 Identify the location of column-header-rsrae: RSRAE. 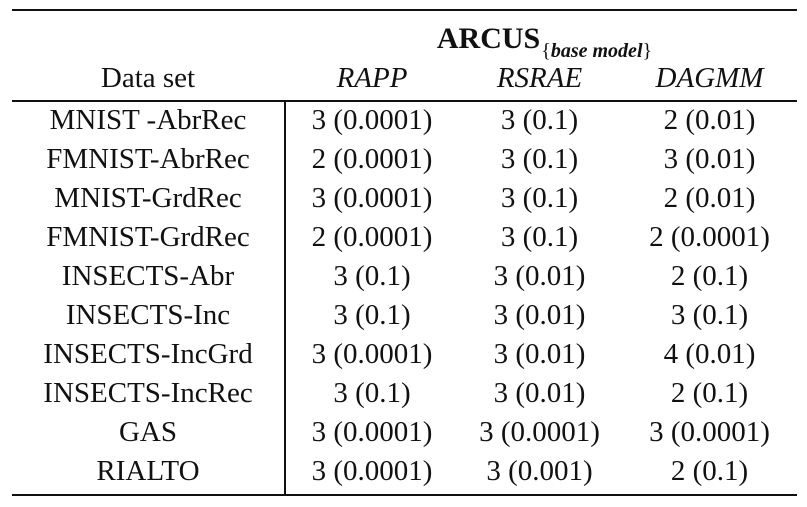
(539, 78).